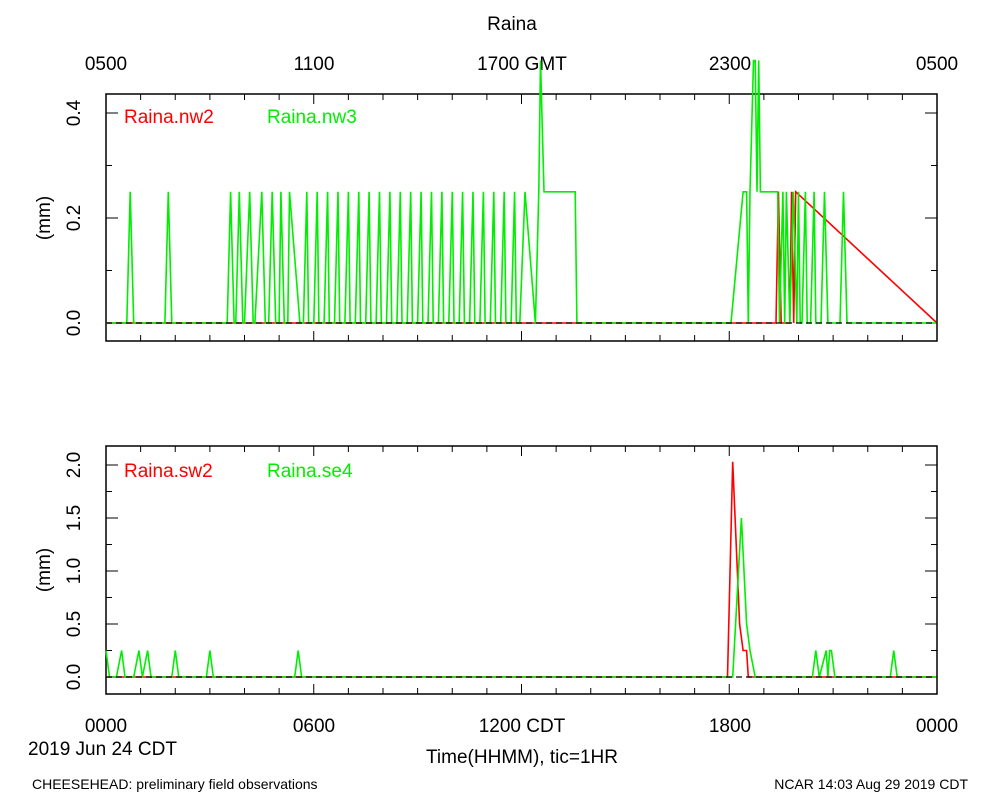 This screenshot has height=800, width=1000. I want to click on legend-entry-nw2: Raina.nw2, so click(169, 117).